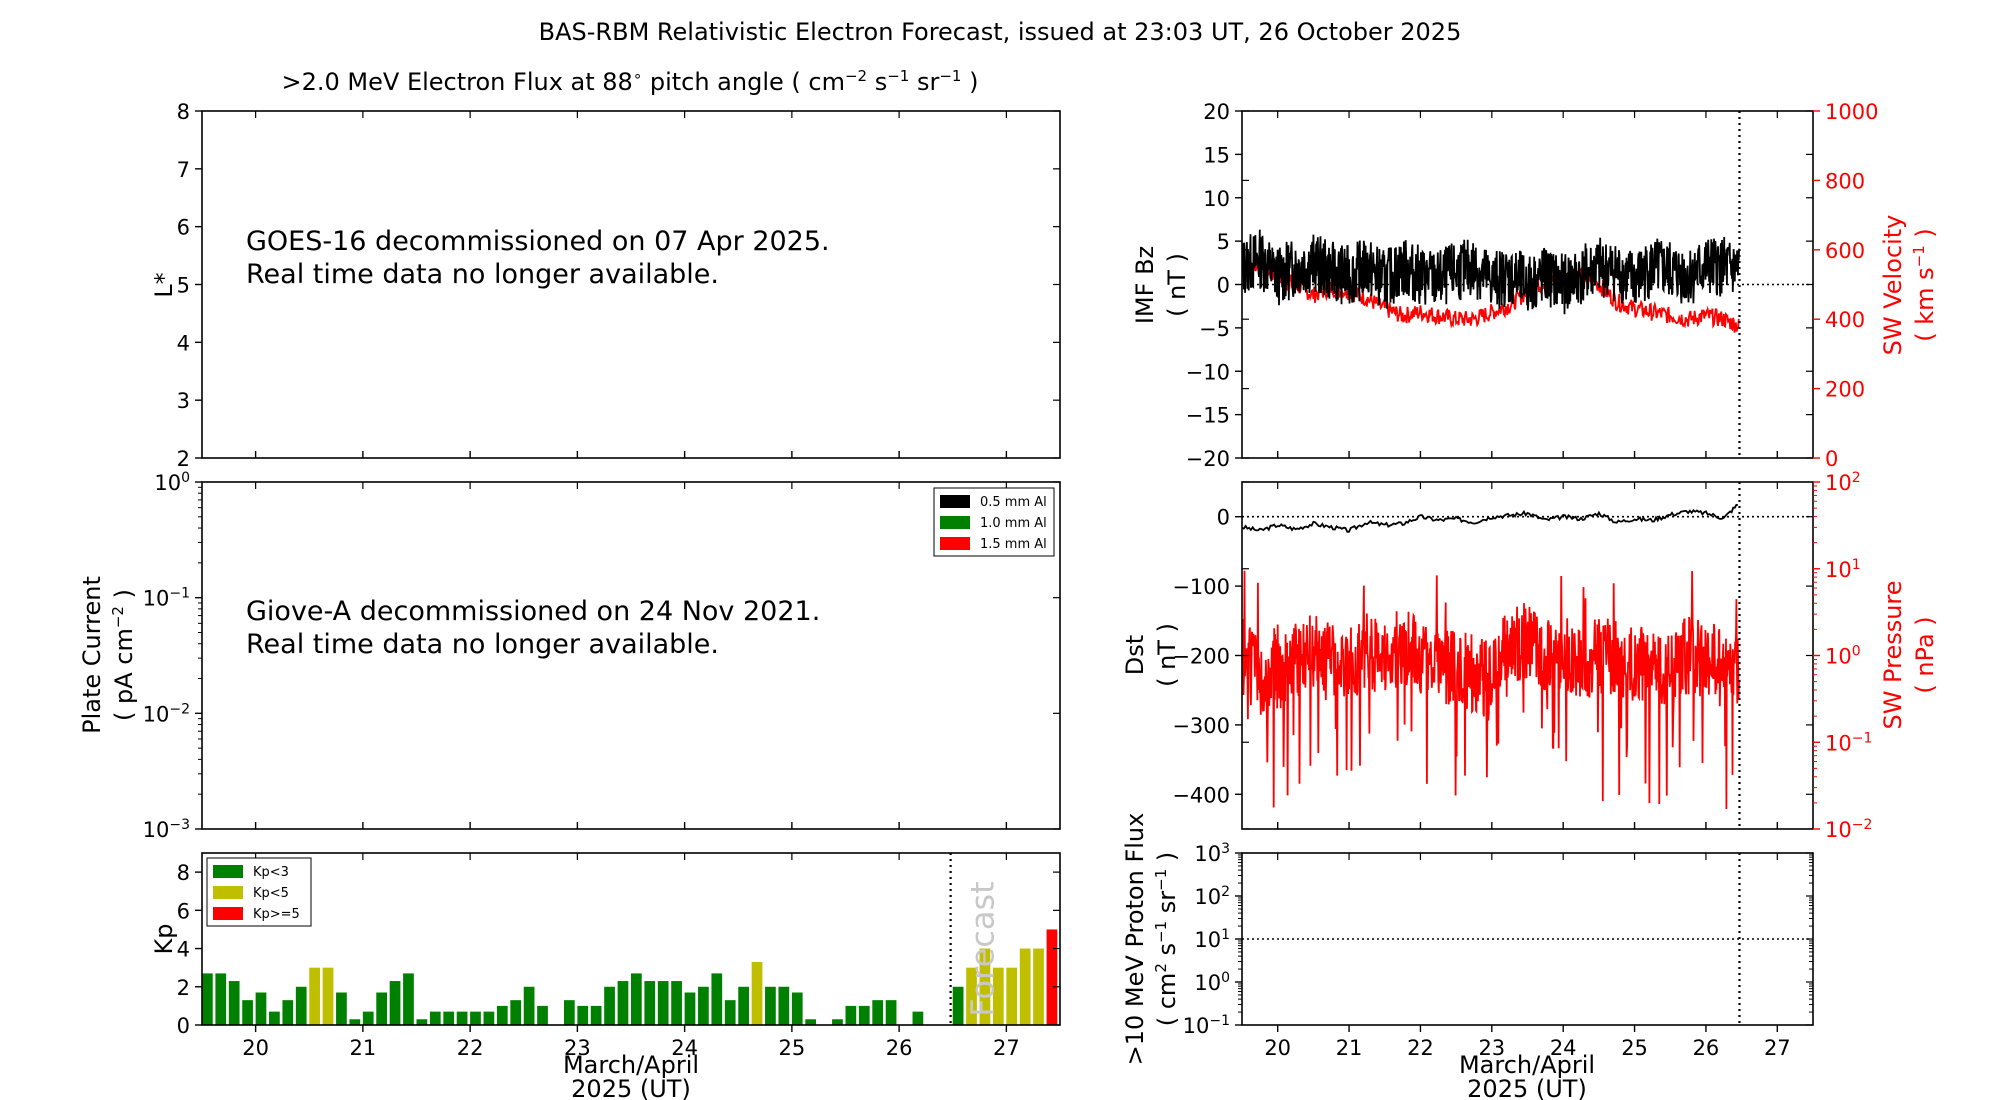 This screenshot has width=2000, height=1100. I want to click on imf-yticks-label: −10, so click(1208, 372).